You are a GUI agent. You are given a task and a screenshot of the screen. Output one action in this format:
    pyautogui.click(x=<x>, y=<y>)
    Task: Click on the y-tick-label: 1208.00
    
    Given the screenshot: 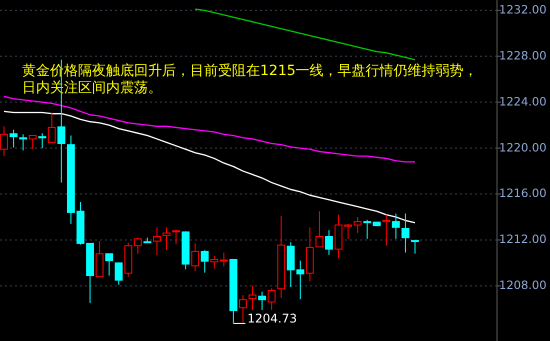 What is the action you would take?
    pyautogui.click(x=523, y=285)
    